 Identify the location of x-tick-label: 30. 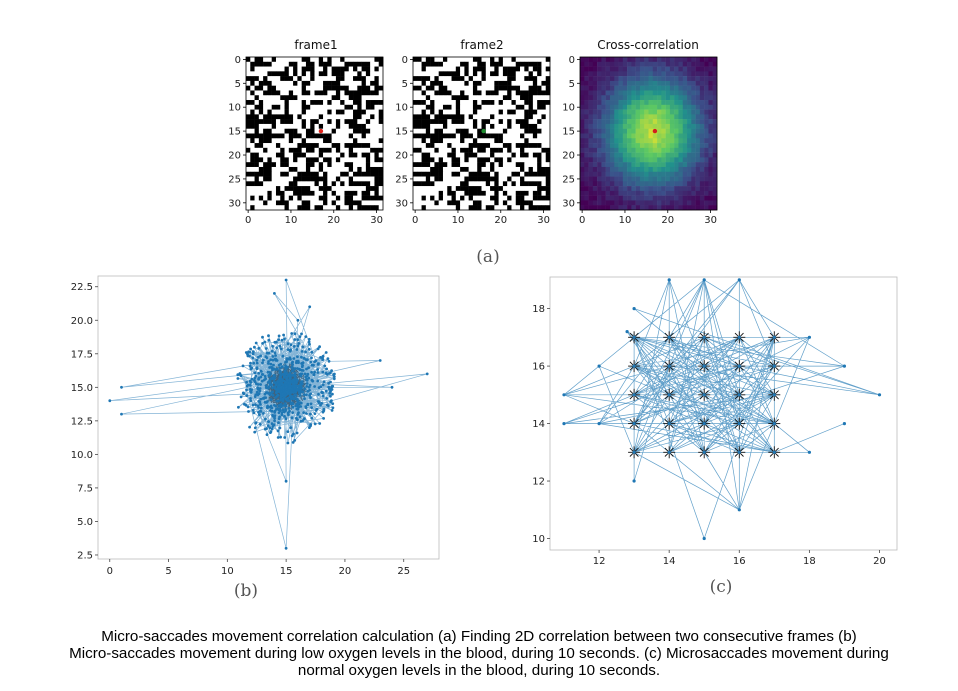
(376, 220).